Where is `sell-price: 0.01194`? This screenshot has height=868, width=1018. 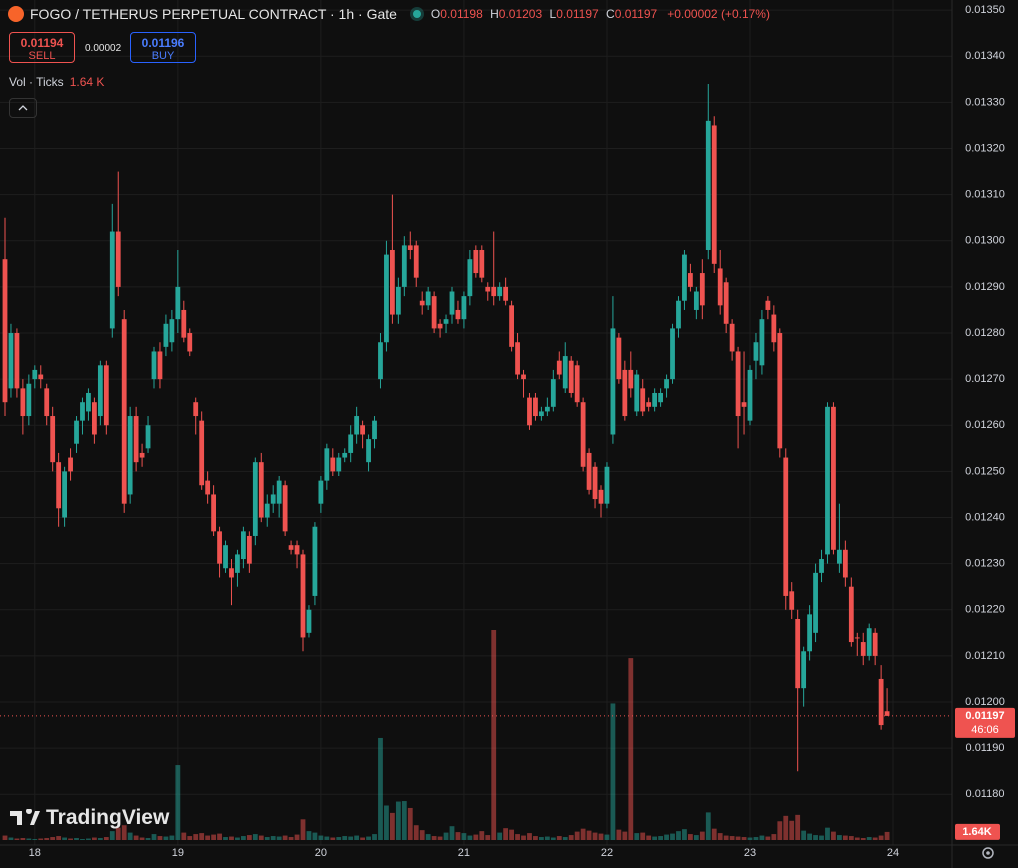
sell-price: 0.01194 is located at coordinates (42, 43).